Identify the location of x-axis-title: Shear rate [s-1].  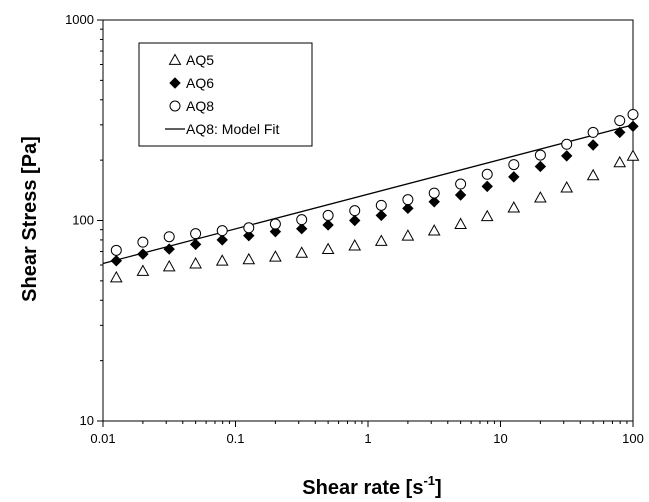
(371, 486).